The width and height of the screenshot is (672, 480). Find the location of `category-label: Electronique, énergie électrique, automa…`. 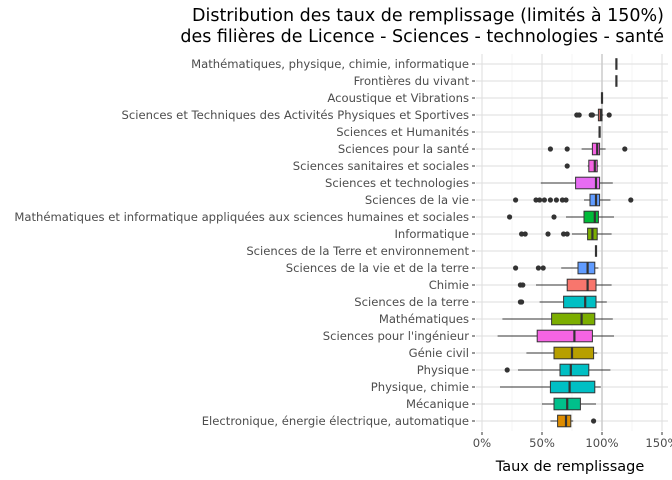

category-label: Electronique, énergie électrique, automa… is located at coordinates (335, 421).